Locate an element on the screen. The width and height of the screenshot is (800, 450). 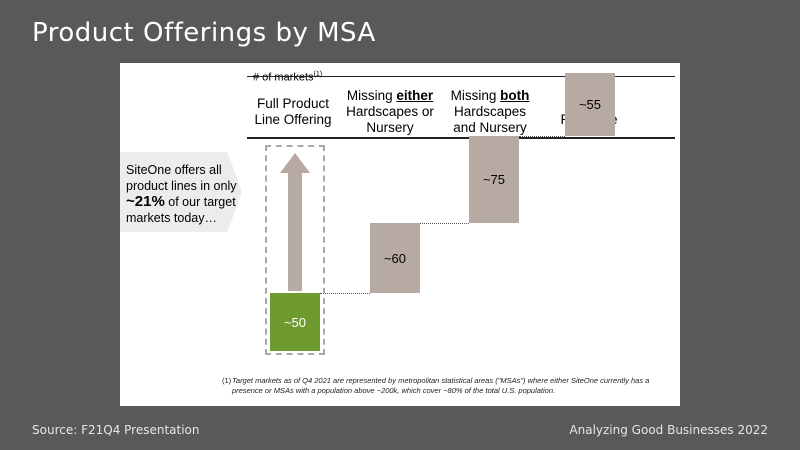
slide-title: Product Offerings by MSA is located at coordinates (204, 33).